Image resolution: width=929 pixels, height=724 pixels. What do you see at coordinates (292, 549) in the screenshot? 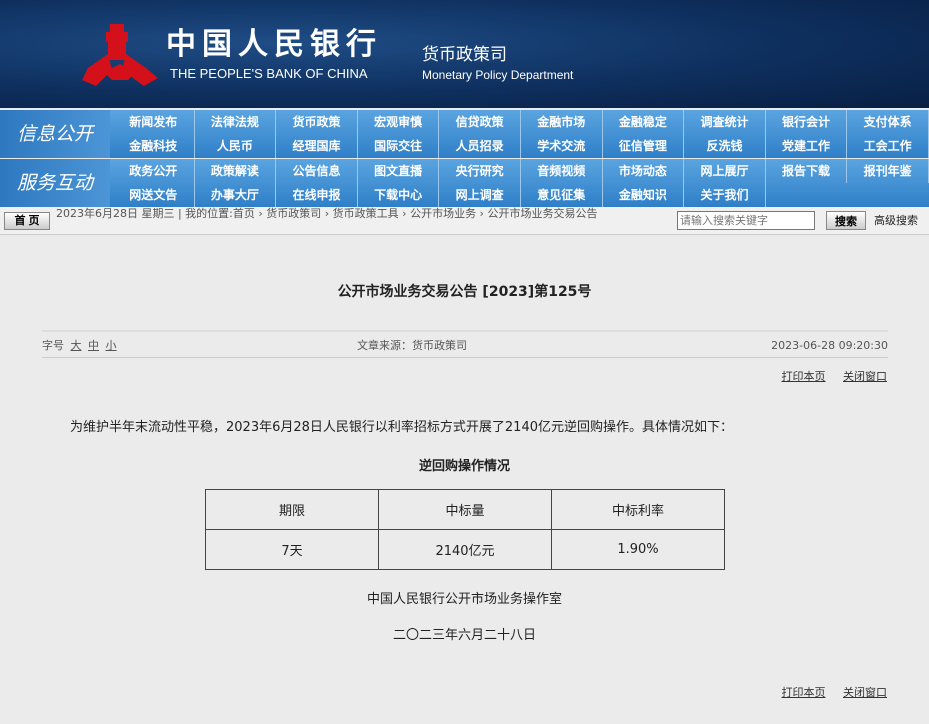
I see `table-cell: 7天` at bounding box center [292, 549].